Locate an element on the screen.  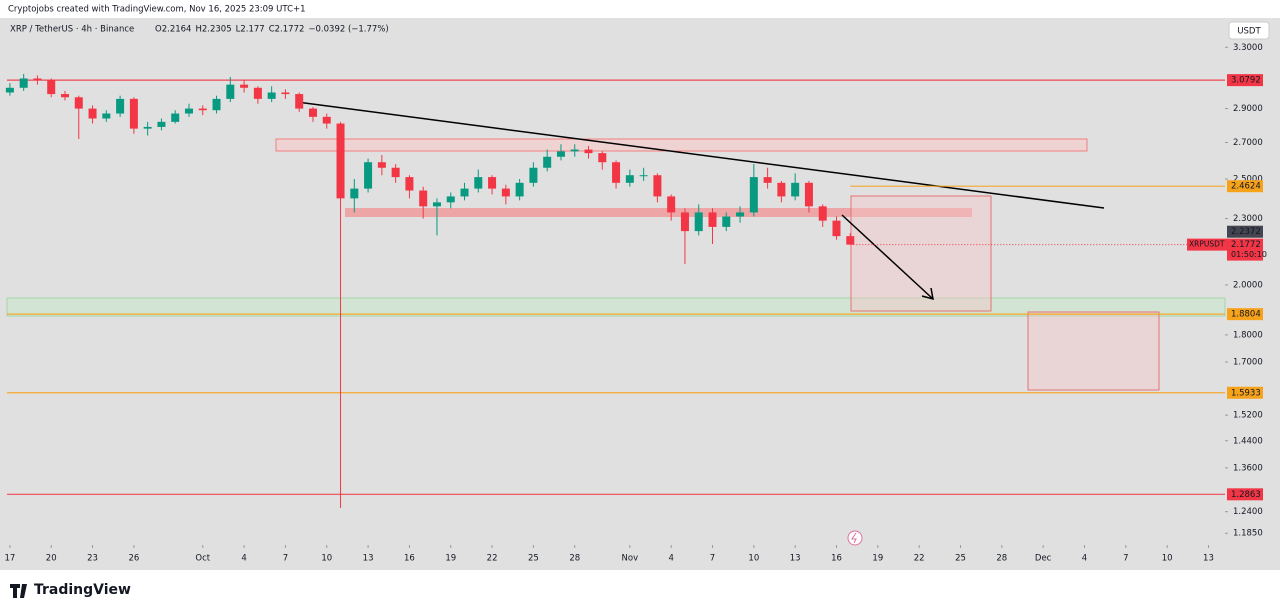
ohlc-value: 2.2305 is located at coordinates (217, 30).